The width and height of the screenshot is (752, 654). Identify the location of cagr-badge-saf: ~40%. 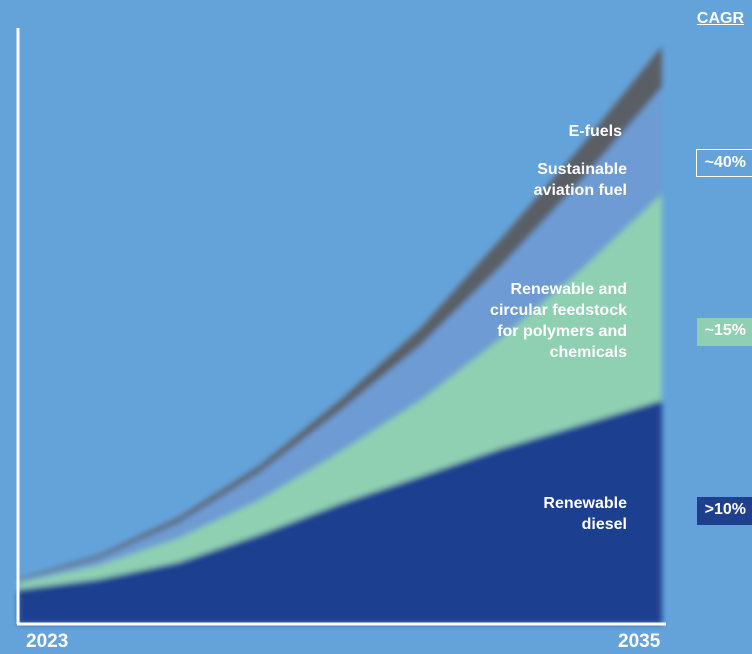
(723, 163).